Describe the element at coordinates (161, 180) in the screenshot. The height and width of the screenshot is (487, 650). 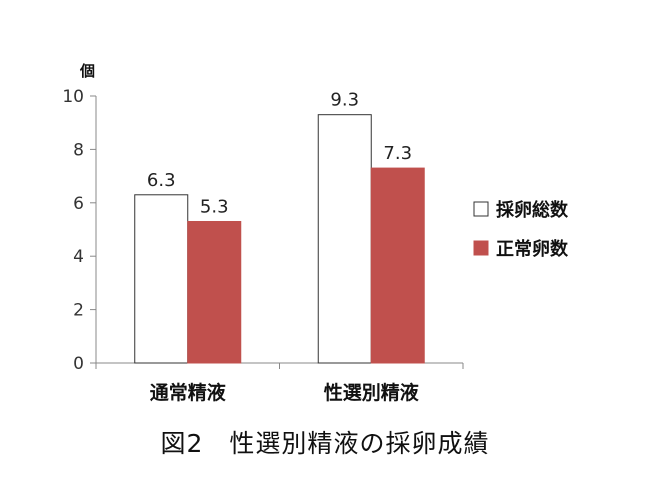
I see `data-label: 6.3` at that location.